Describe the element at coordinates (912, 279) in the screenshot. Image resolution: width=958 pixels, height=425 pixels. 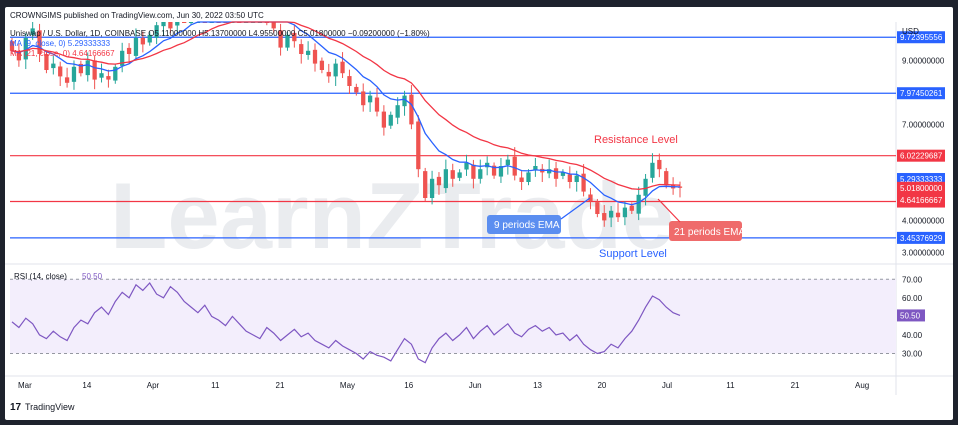
I see `rsi-tick-label: 70.00` at that location.